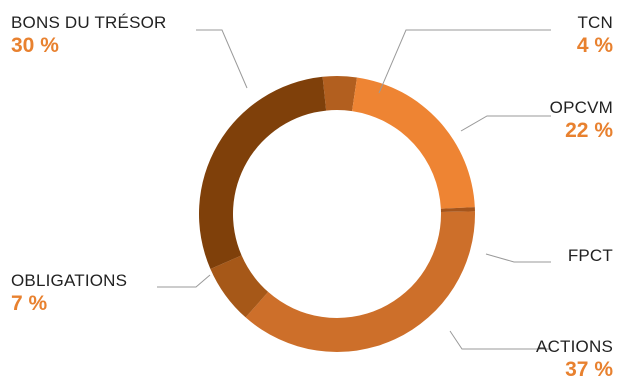  Describe the element at coordinates (69, 293) in the screenshot. I see `label-obligations: OBLIGATIONS 7 %` at that location.